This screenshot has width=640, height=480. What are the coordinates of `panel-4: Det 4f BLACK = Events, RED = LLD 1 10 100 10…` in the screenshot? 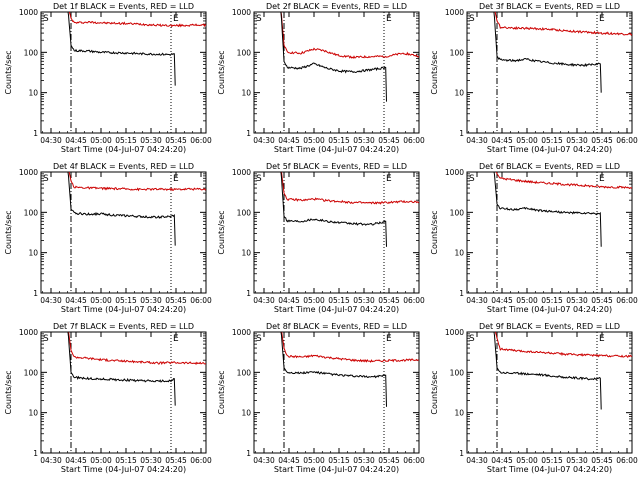 It's located at (108, 238).